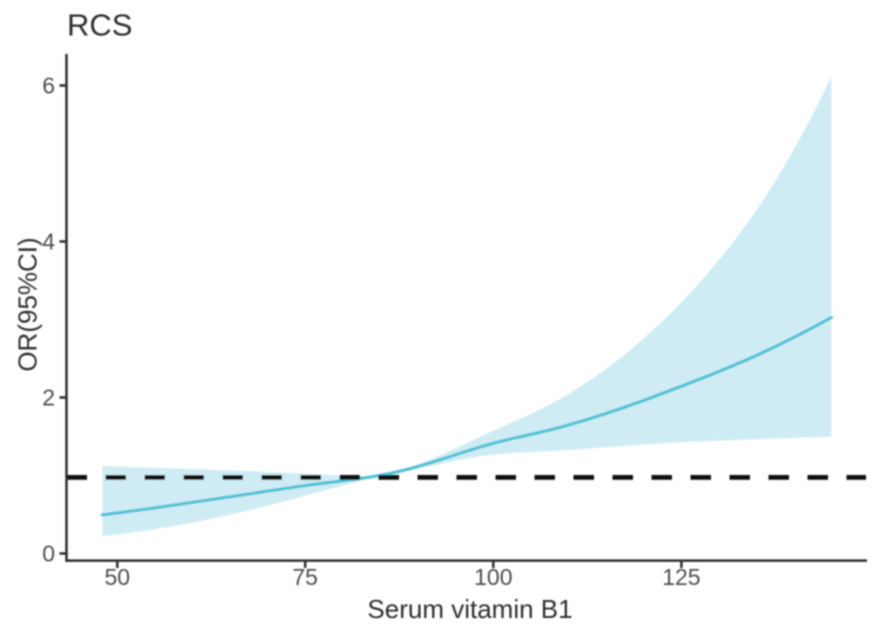  Describe the element at coordinates (48, 242) in the screenshot. I see `svg-text: 4` at that location.